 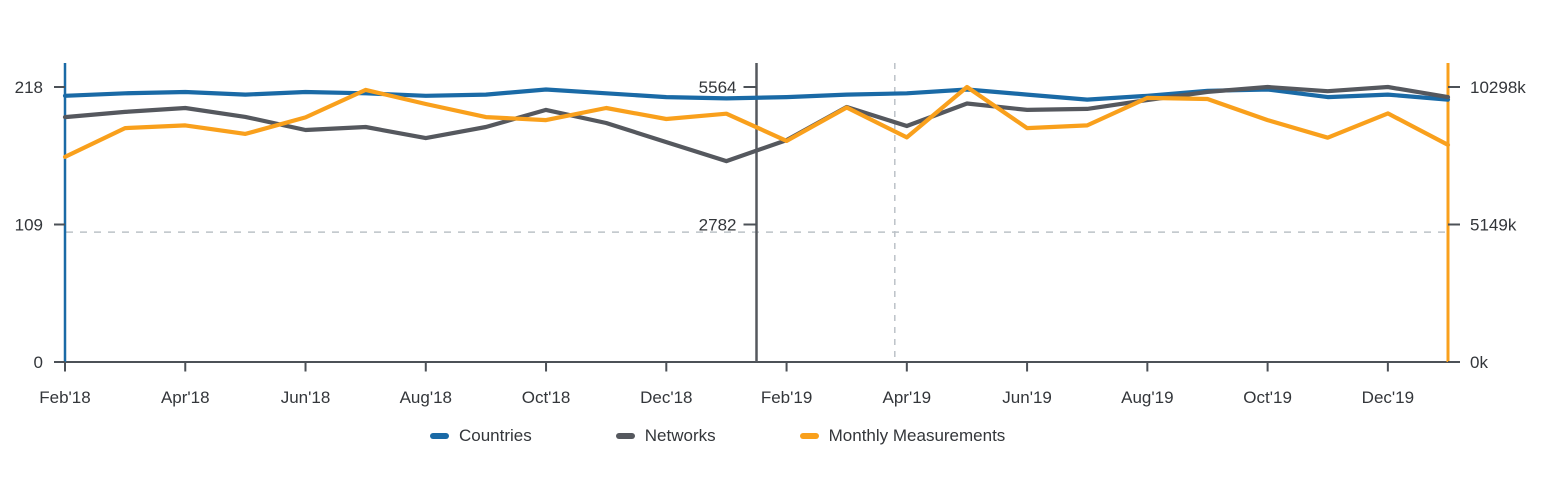 I want to click on legend-label-monthly-measurements: Monthly Measurements, so click(x=917, y=435).